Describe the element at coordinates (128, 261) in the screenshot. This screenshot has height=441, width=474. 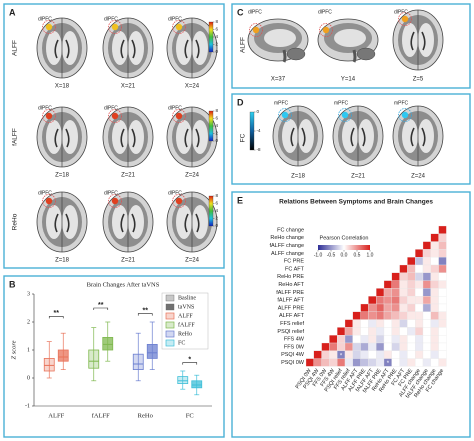
I see `slice-label: Z=21` at that location.